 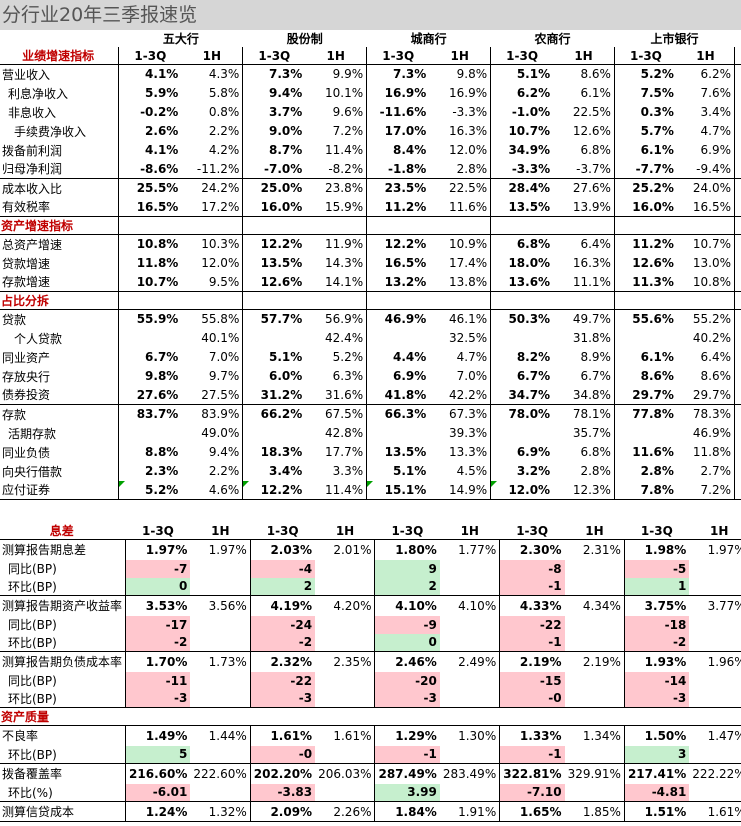 What do you see at coordinates (220, 605) in the screenshot?
I see `value-cell: 3.56%` at bounding box center [220, 605].